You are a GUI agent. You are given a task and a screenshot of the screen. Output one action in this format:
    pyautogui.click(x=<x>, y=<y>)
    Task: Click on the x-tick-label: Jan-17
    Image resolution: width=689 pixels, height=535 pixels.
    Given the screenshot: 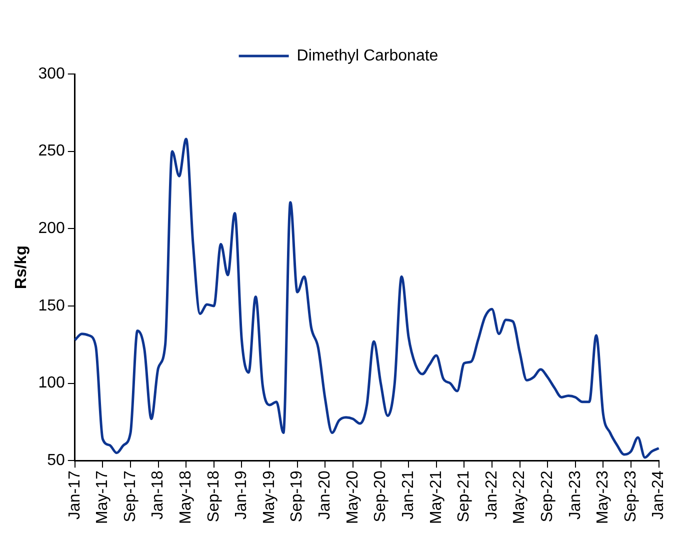 What is the action you would take?
    pyautogui.click(x=75, y=495)
    